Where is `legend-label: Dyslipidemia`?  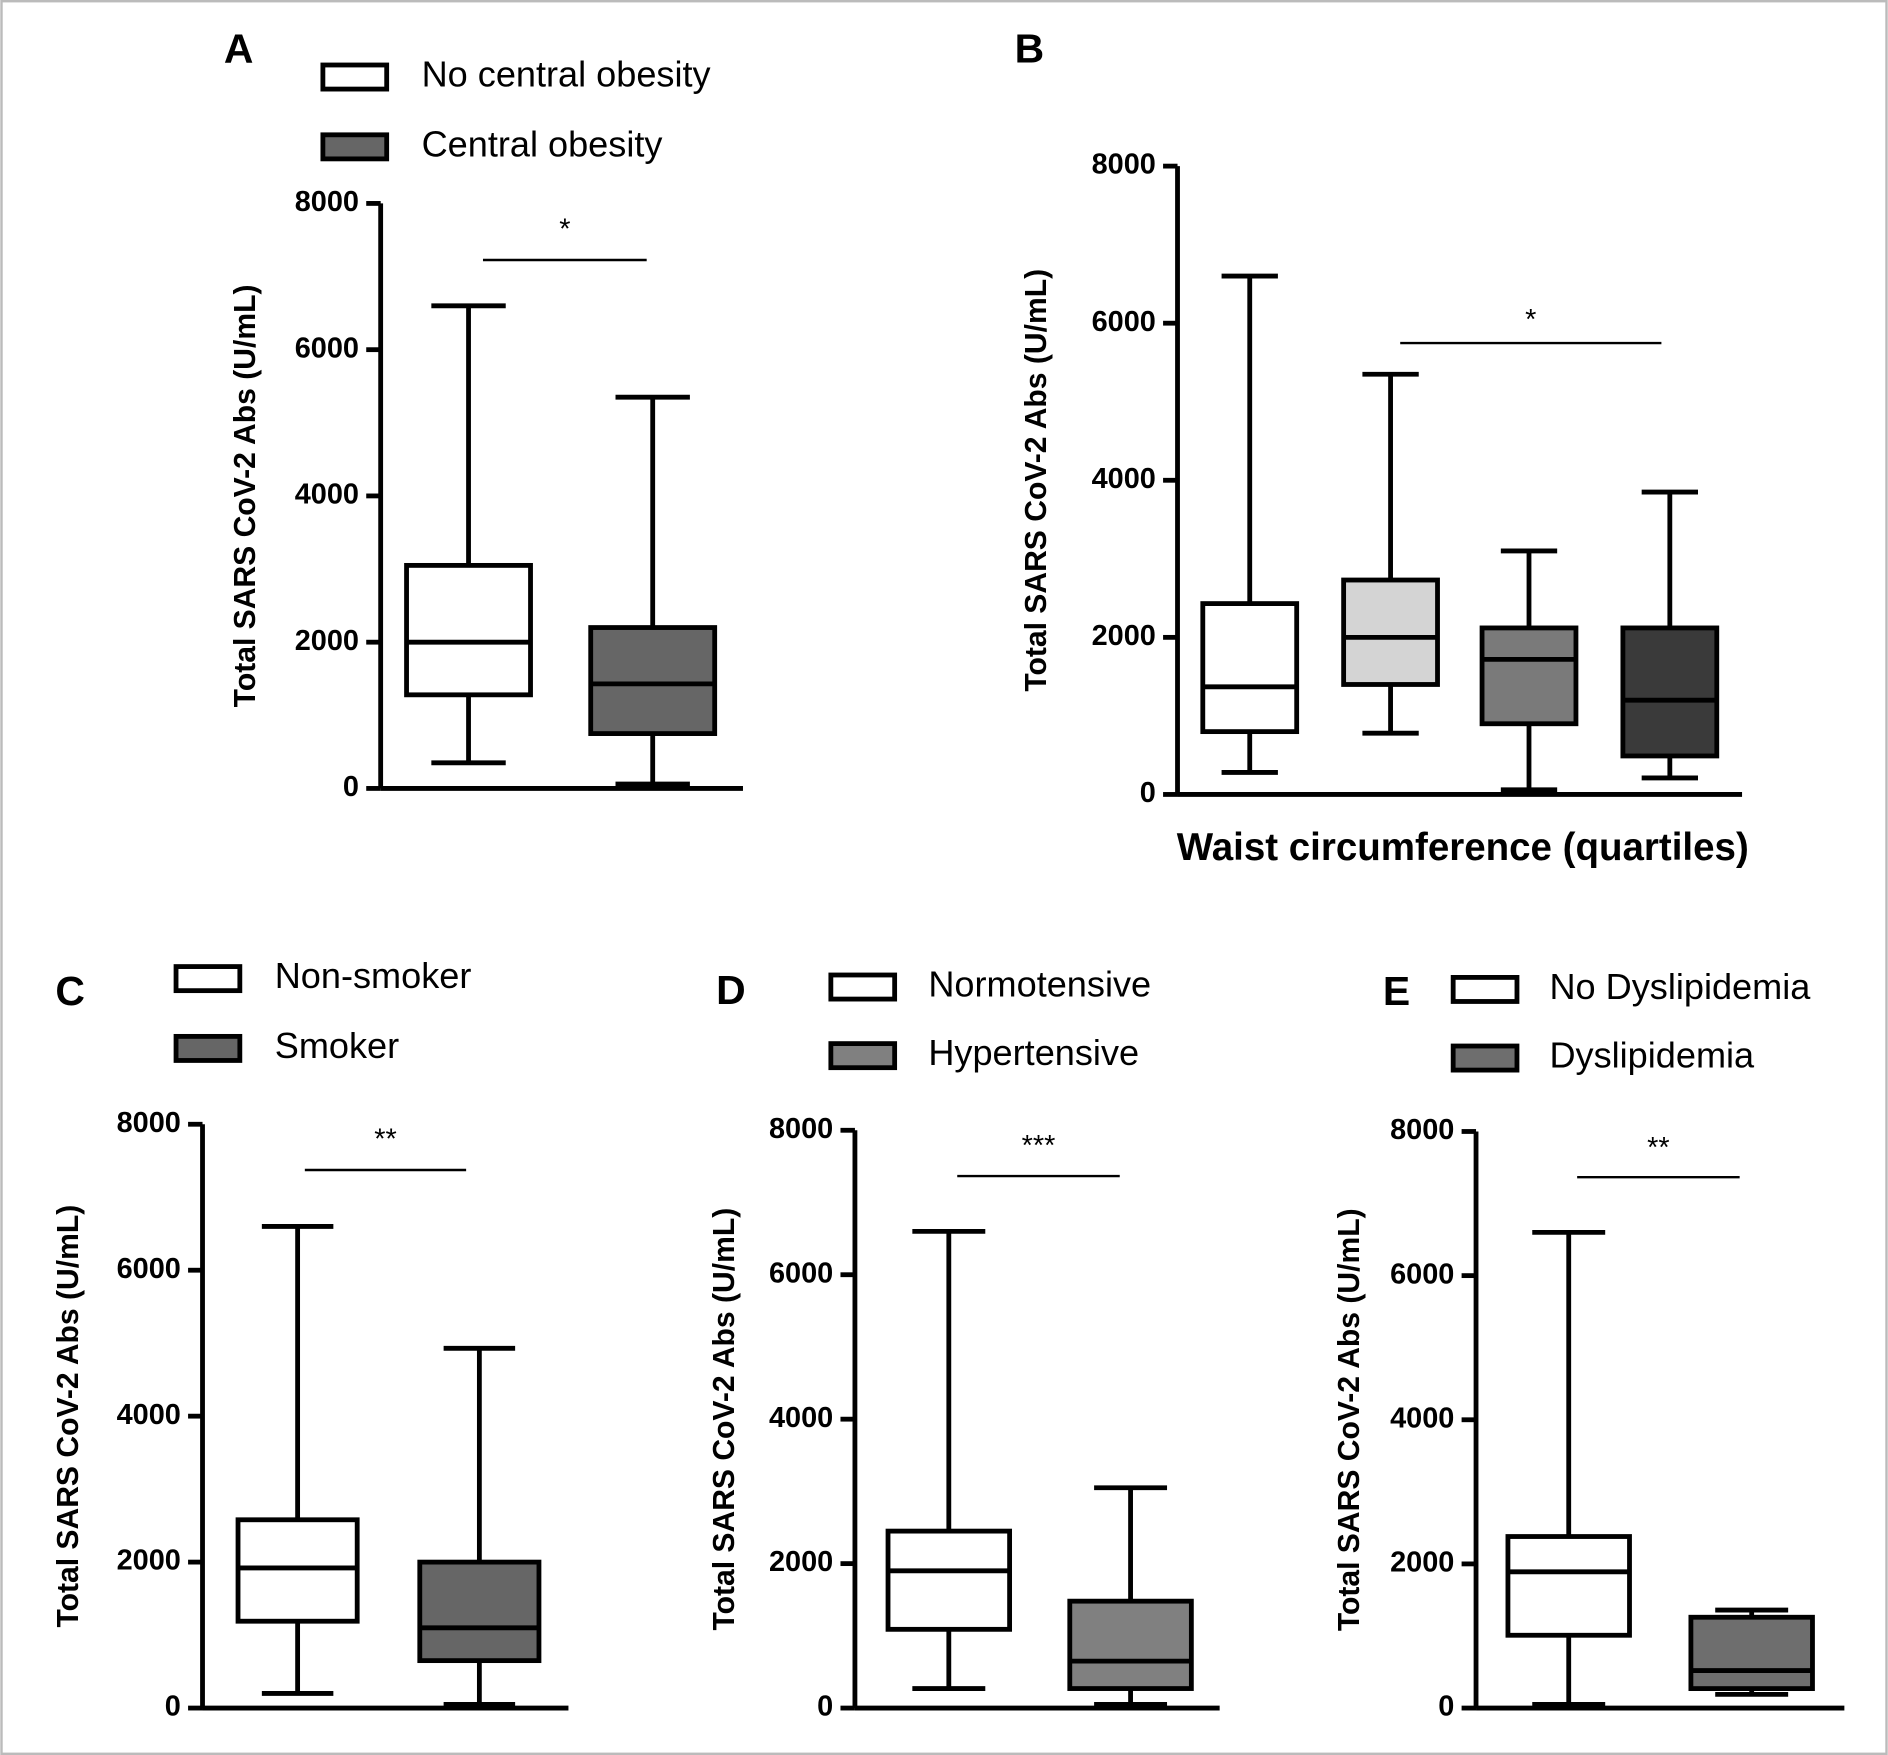
legend-label: Dyslipidemia is located at coordinates (1652, 1055).